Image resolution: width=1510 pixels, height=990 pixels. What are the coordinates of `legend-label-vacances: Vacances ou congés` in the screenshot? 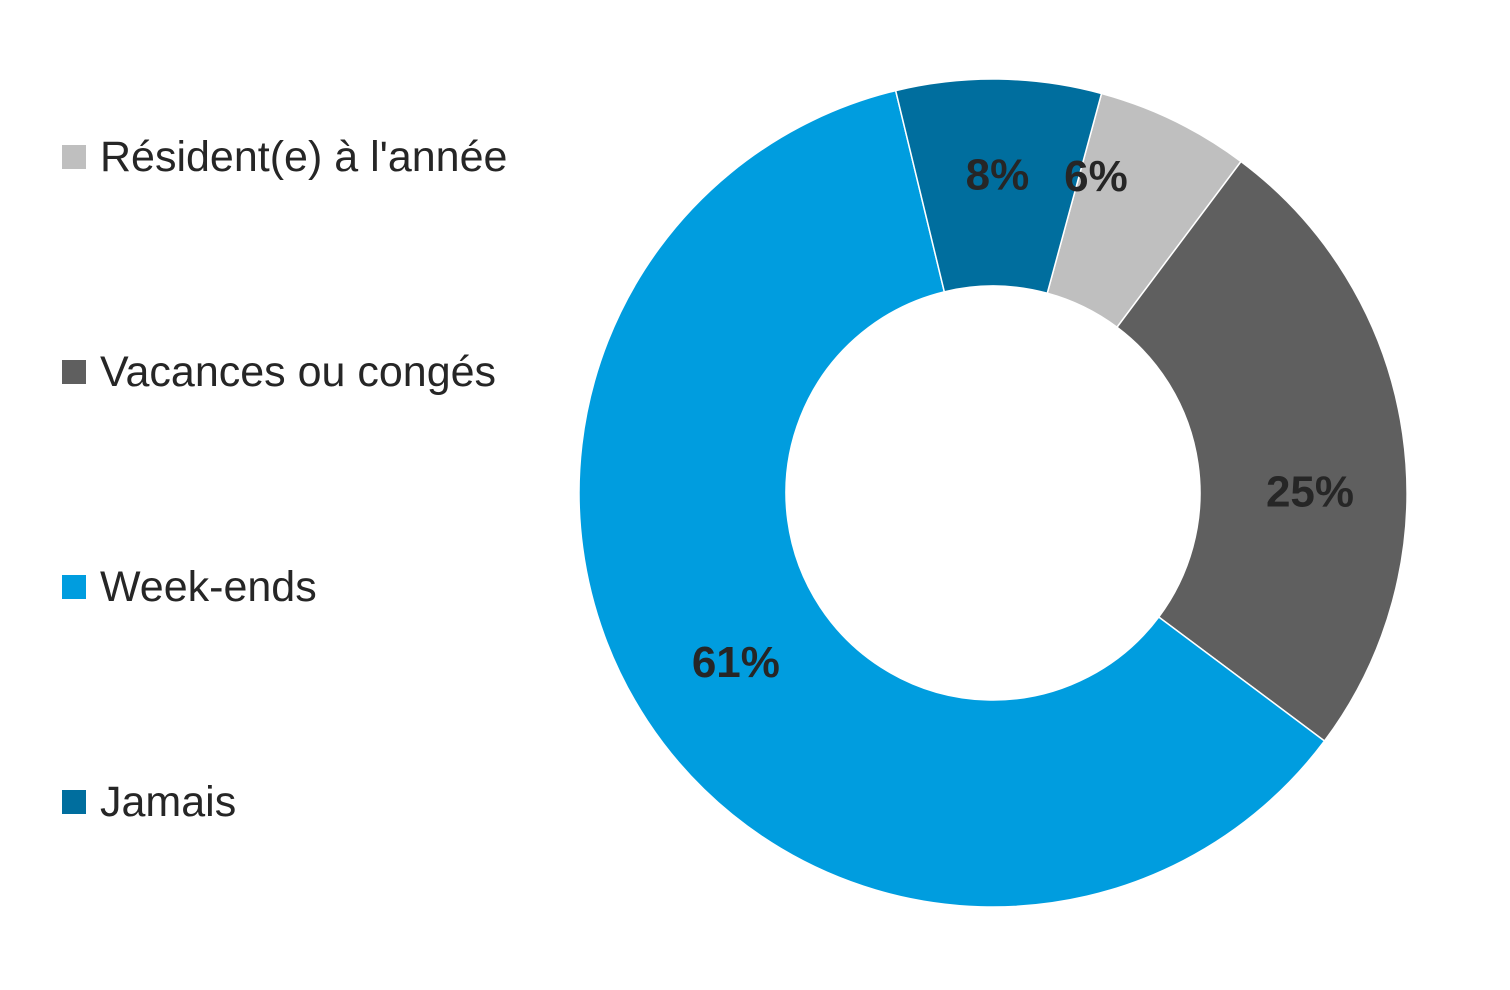 It's located at (298, 371).